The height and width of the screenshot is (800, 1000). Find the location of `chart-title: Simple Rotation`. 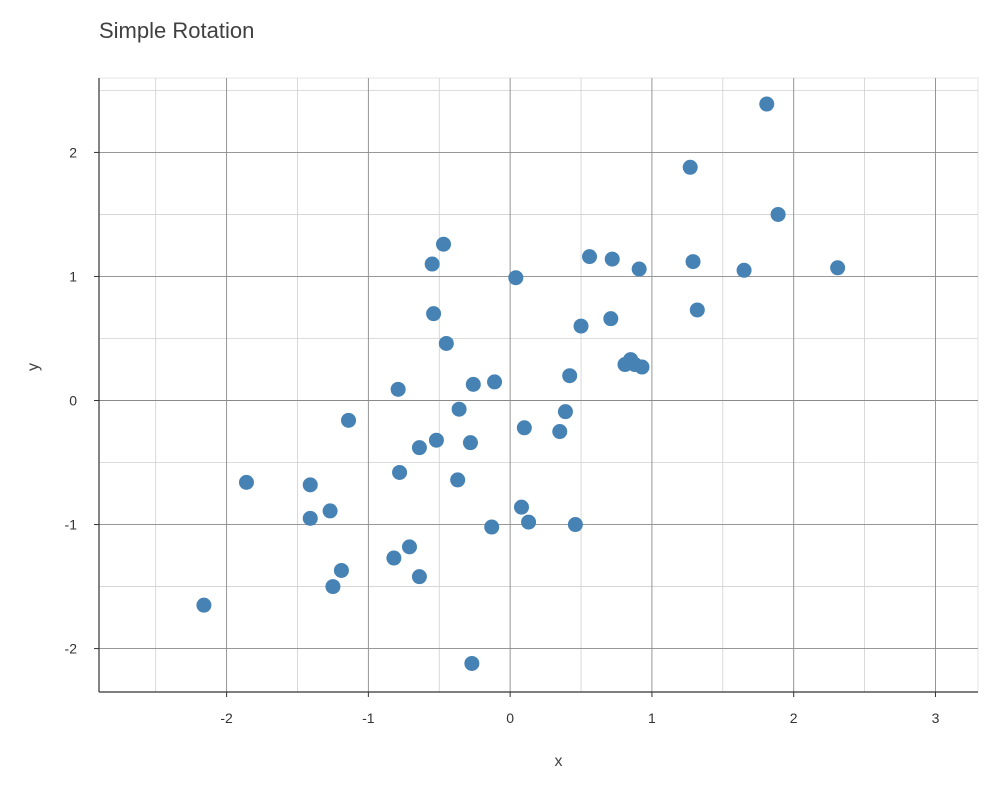

chart-title: Simple Rotation is located at coordinates (177, 30).